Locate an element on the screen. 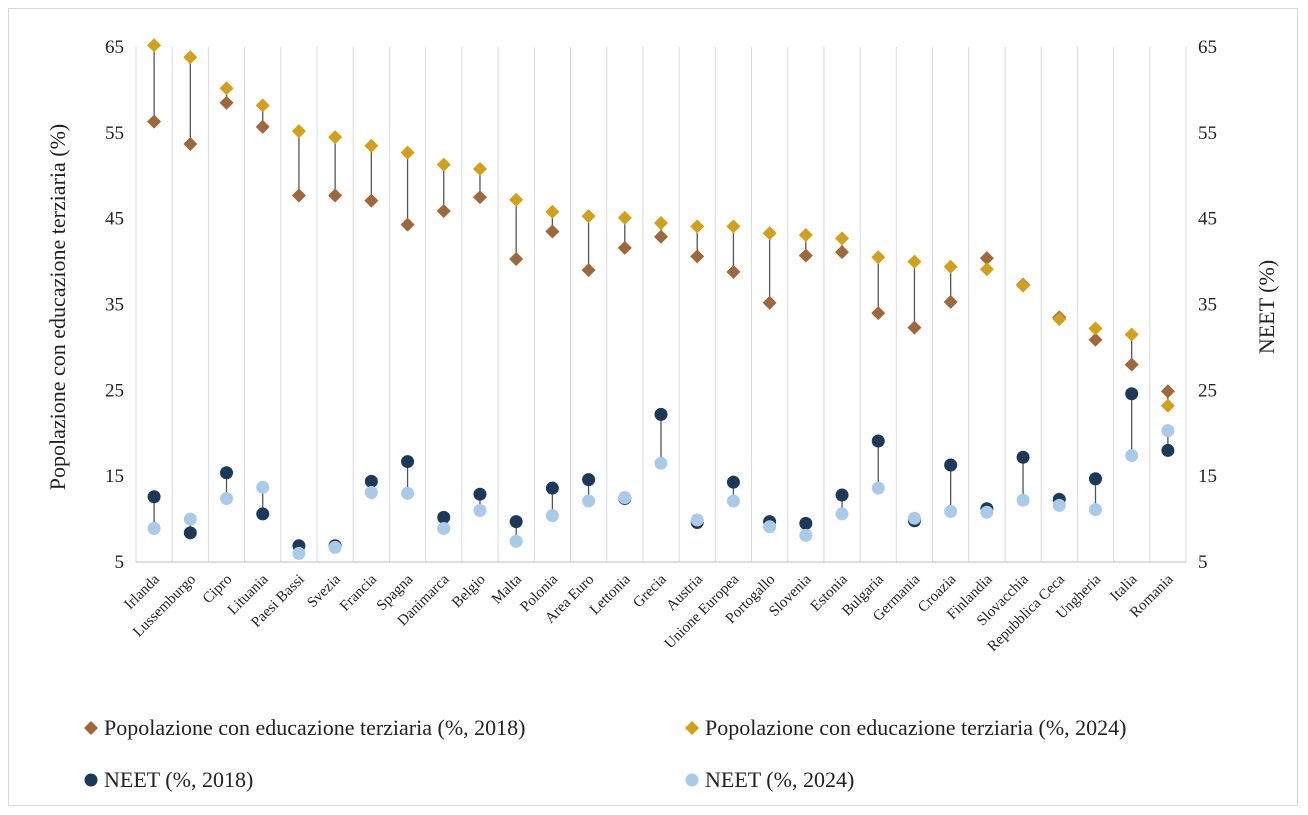  y-tick-label-left: 35 is located at coordinates (114, 305).